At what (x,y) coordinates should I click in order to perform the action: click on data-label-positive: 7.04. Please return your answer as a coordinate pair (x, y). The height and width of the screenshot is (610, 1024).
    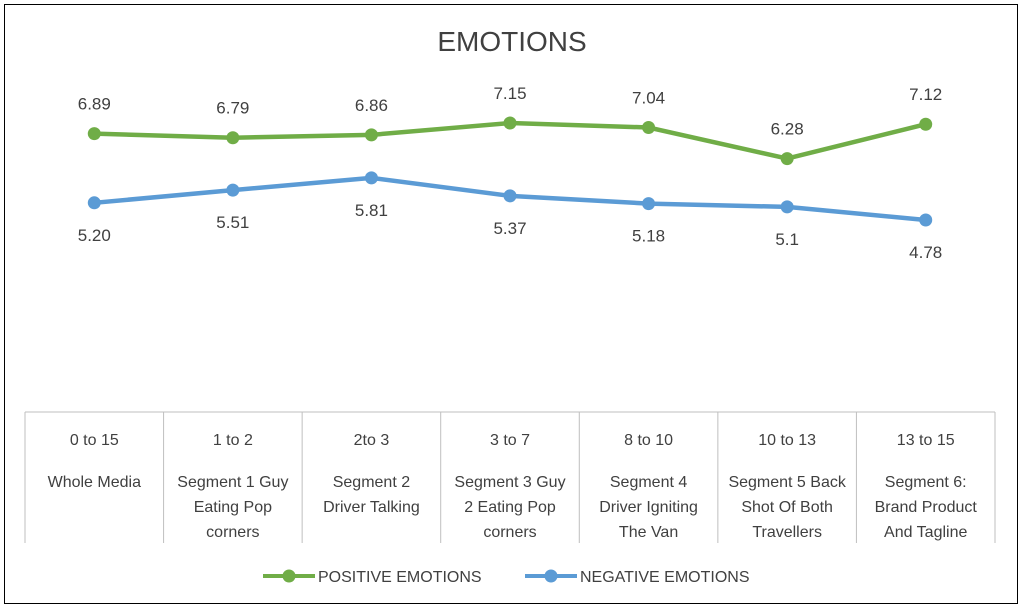
    Looking at the image, I should click on (648, 98).